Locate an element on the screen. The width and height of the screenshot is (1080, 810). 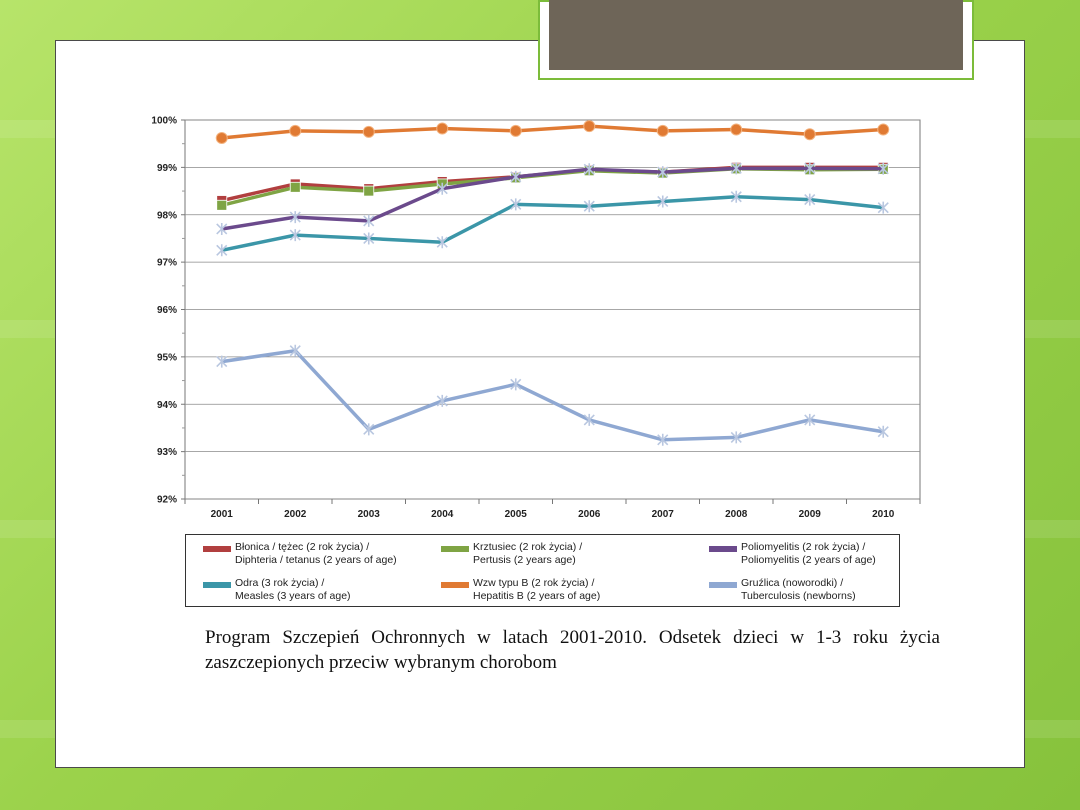
y-tick-label: 95% is located at coordinates (167, 357).